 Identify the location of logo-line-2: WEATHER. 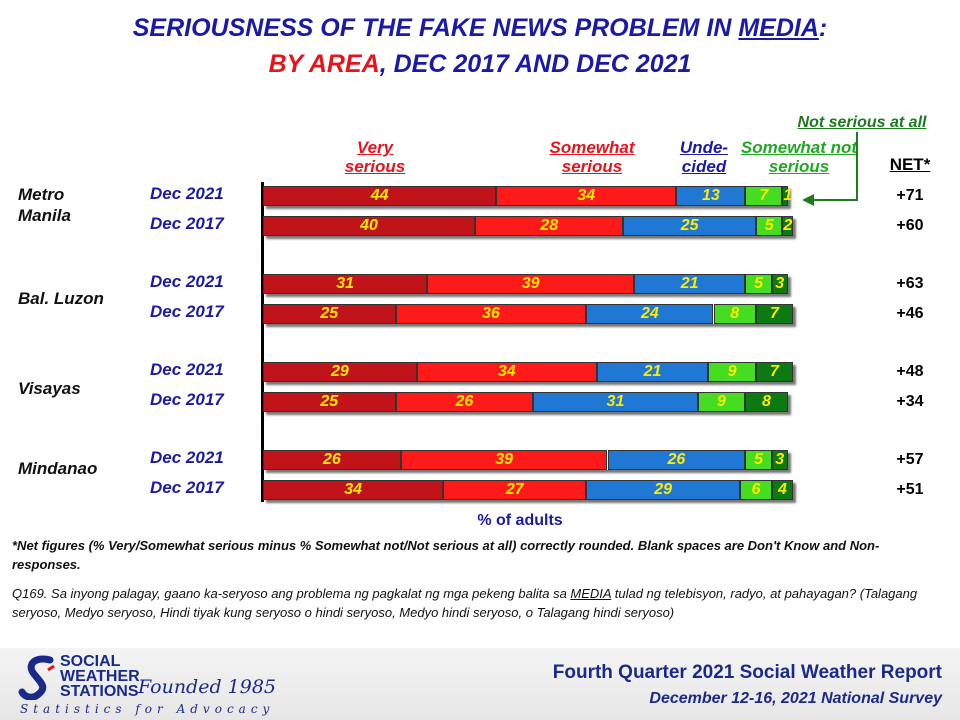
(100, 676).